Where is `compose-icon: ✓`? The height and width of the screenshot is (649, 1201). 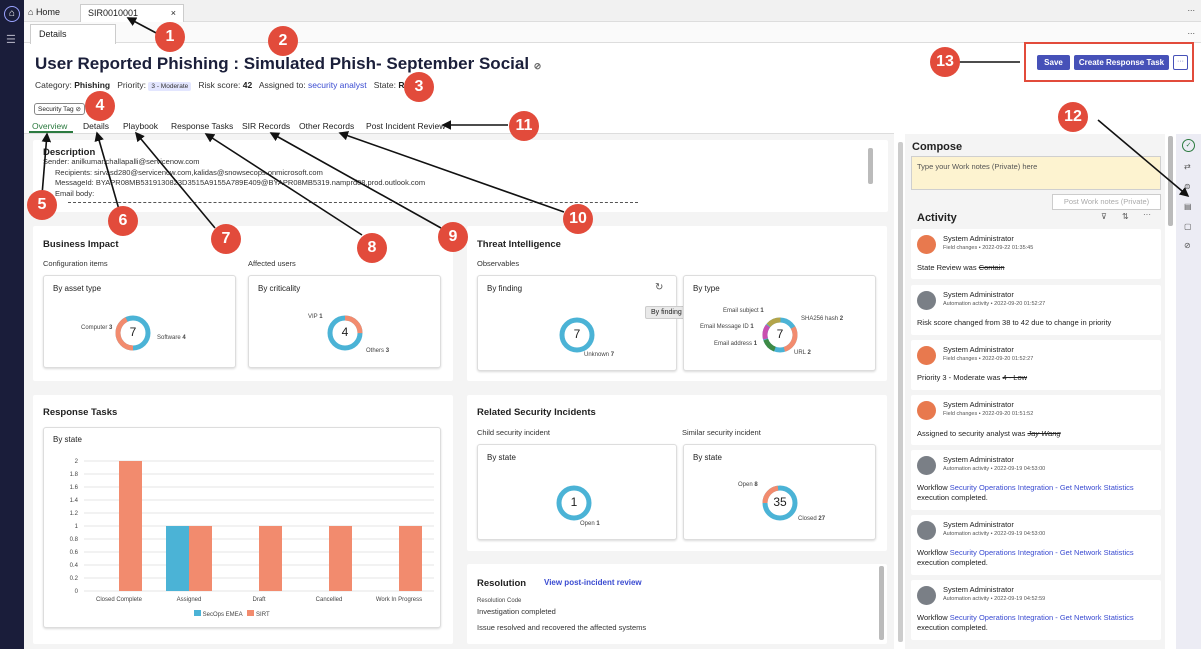 compose-icon: ✓ is located at coordinates (1188, 145).